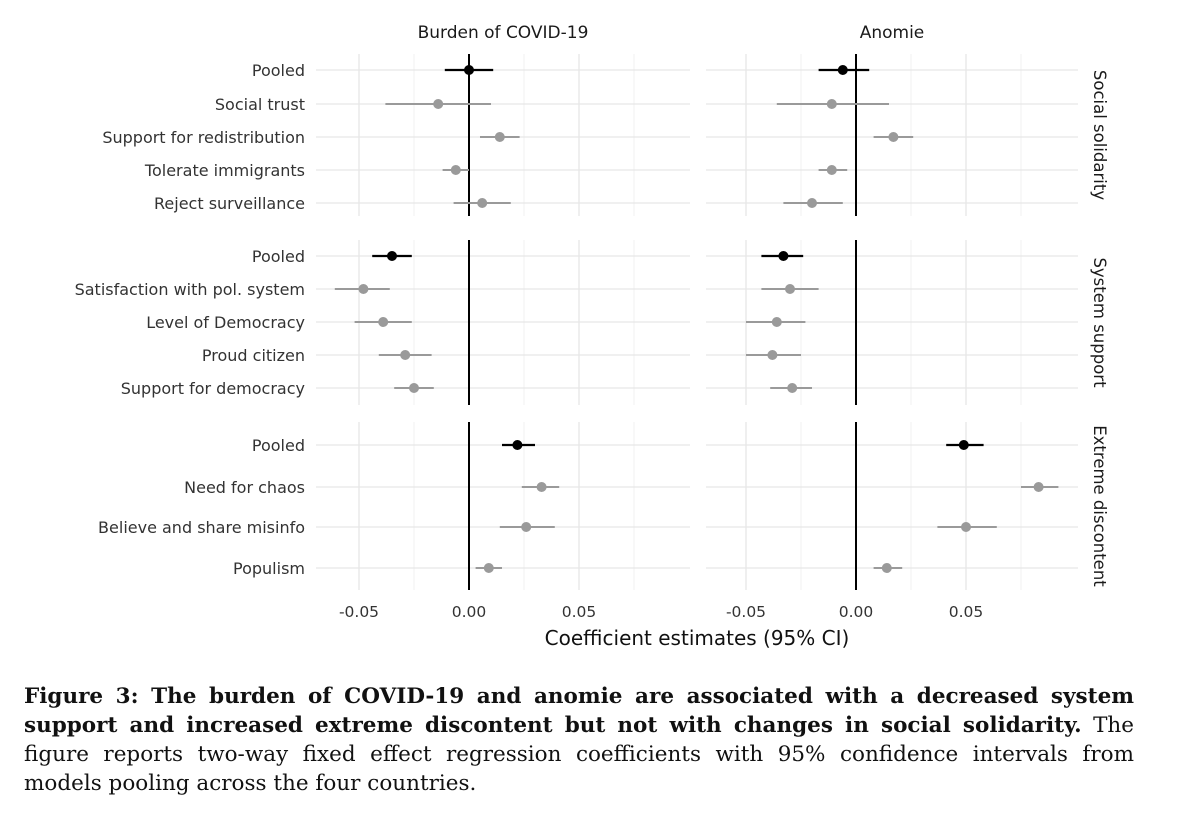  I want to click on column-title-0: Burden of COVID-19, so click(503, 33).